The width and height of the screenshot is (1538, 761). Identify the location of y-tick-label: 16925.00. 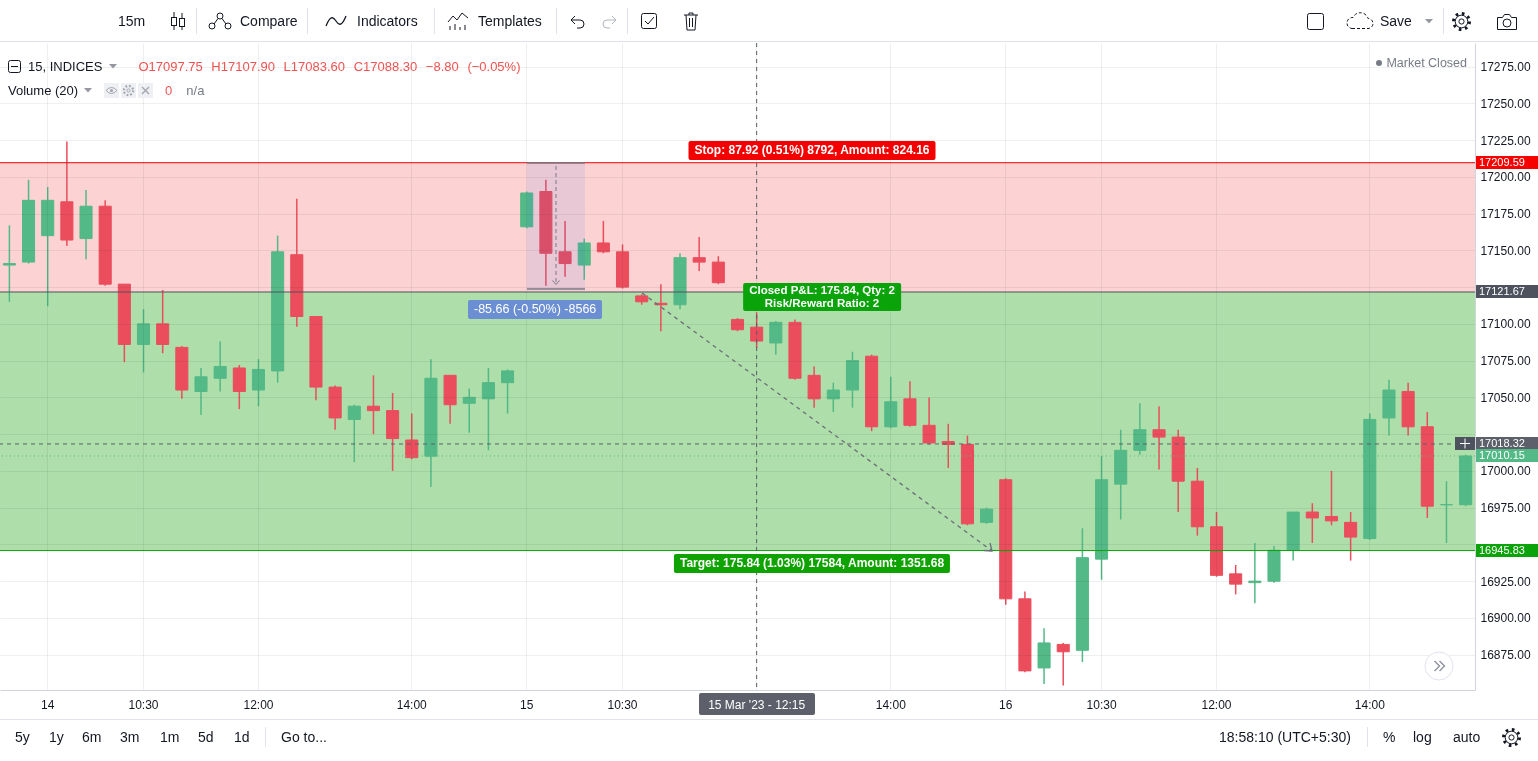
(1505, 581).